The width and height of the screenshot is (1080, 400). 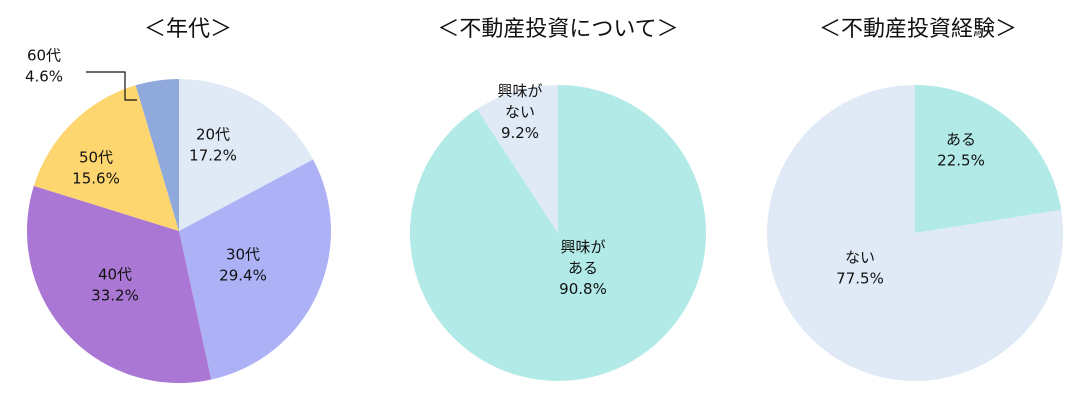 What do you see at coordinates (918, 29) in the screenshot?
I see `chart-title-experience: ＜不動産投資経験＞` at bounding box center [918, 29].